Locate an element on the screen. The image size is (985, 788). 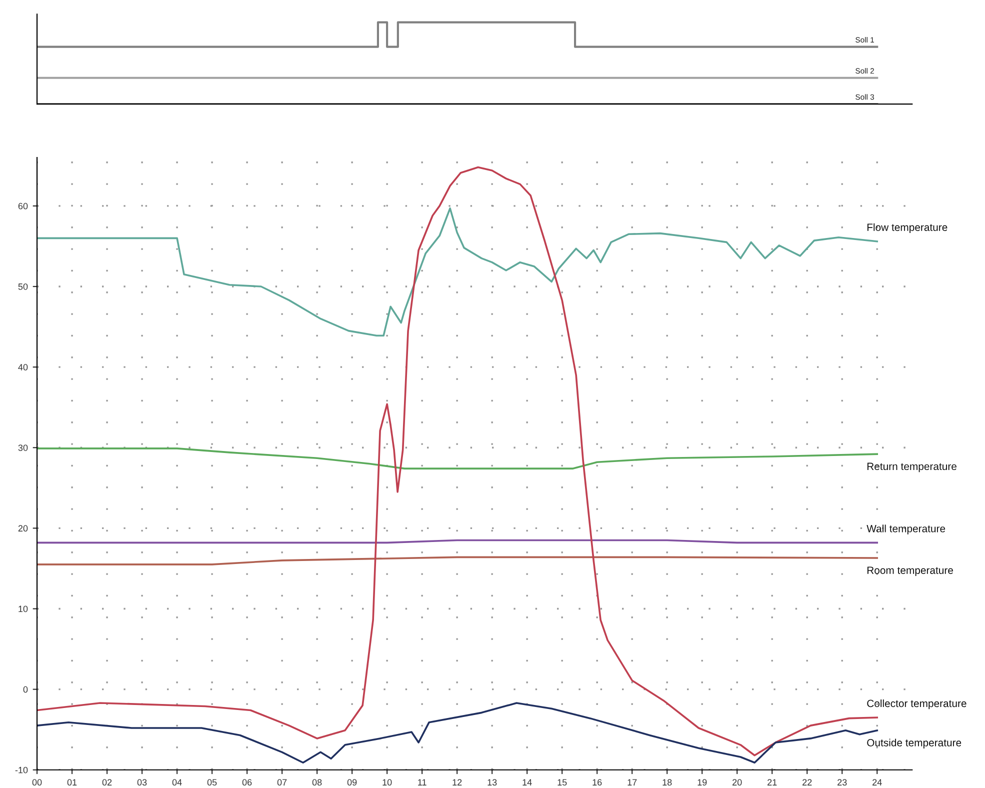
series-label: Collector temperature is located at coordinates (916, 704).